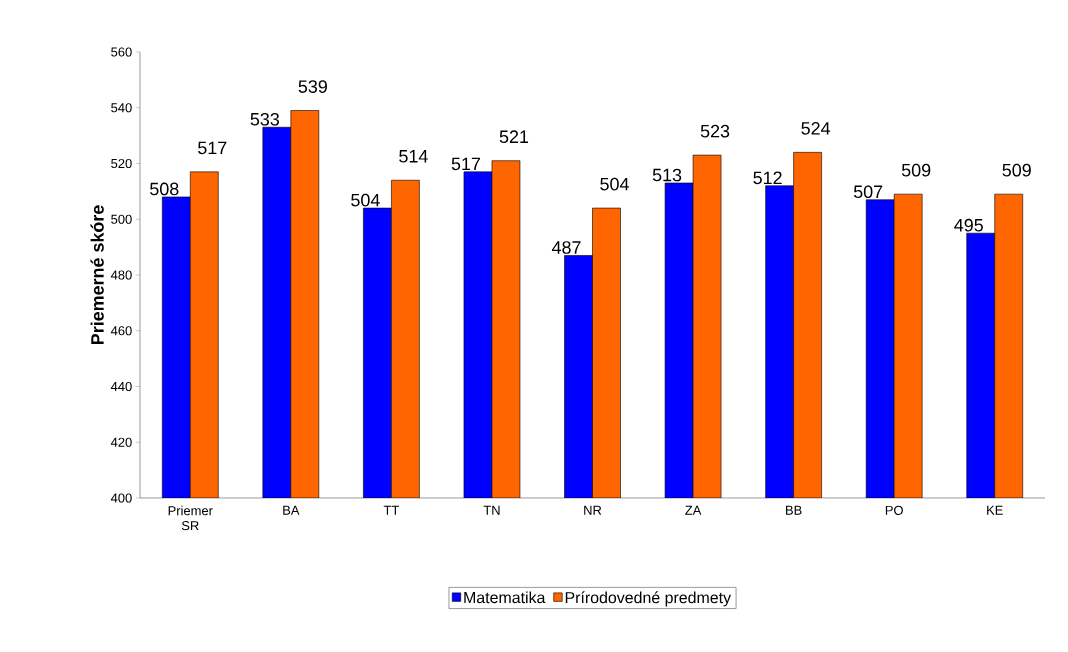 The height and width of the screenshot is (652, 1068). Describe the element at coordinates (894, 510) in the screenshot. I see `x-tick-label: PO` at that location.